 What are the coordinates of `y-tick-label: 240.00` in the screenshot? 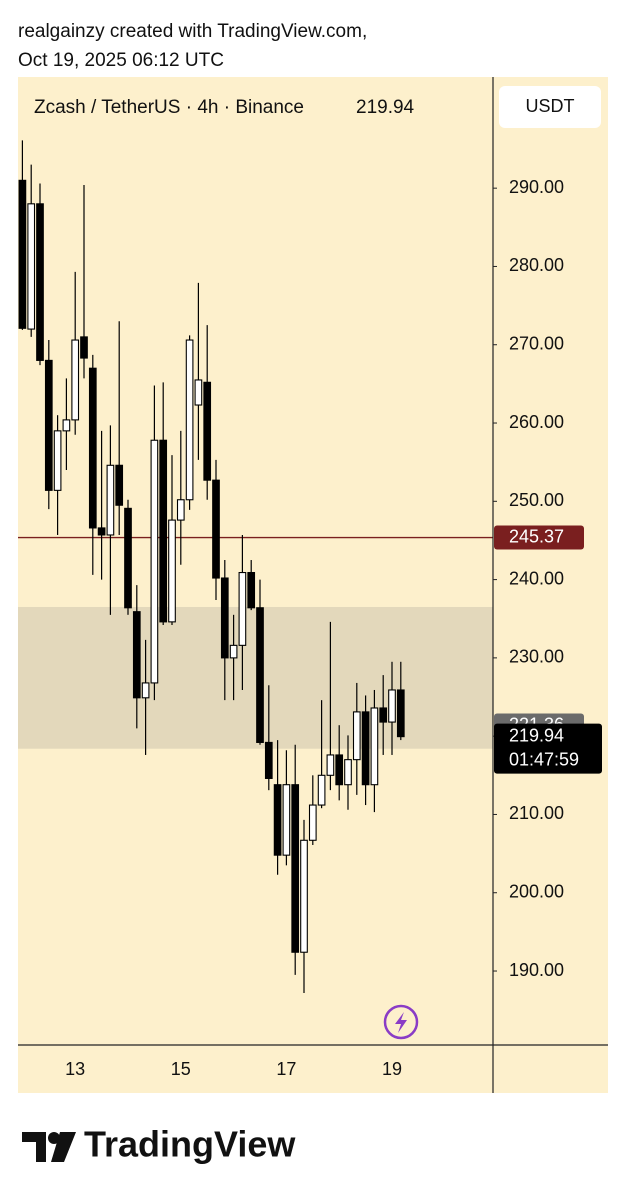 It's located at (536, 578).